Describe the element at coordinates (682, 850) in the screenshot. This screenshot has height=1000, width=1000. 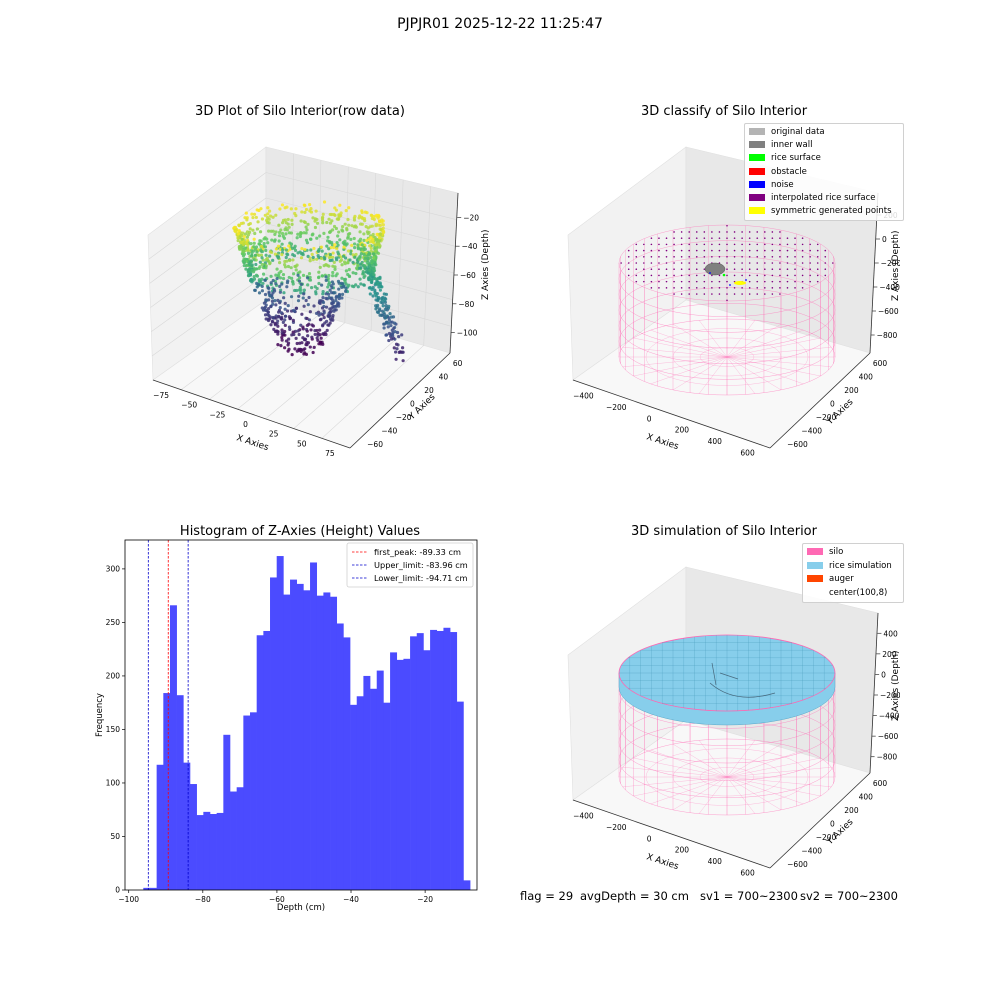
I see `x-tick-label: 200` at that location.